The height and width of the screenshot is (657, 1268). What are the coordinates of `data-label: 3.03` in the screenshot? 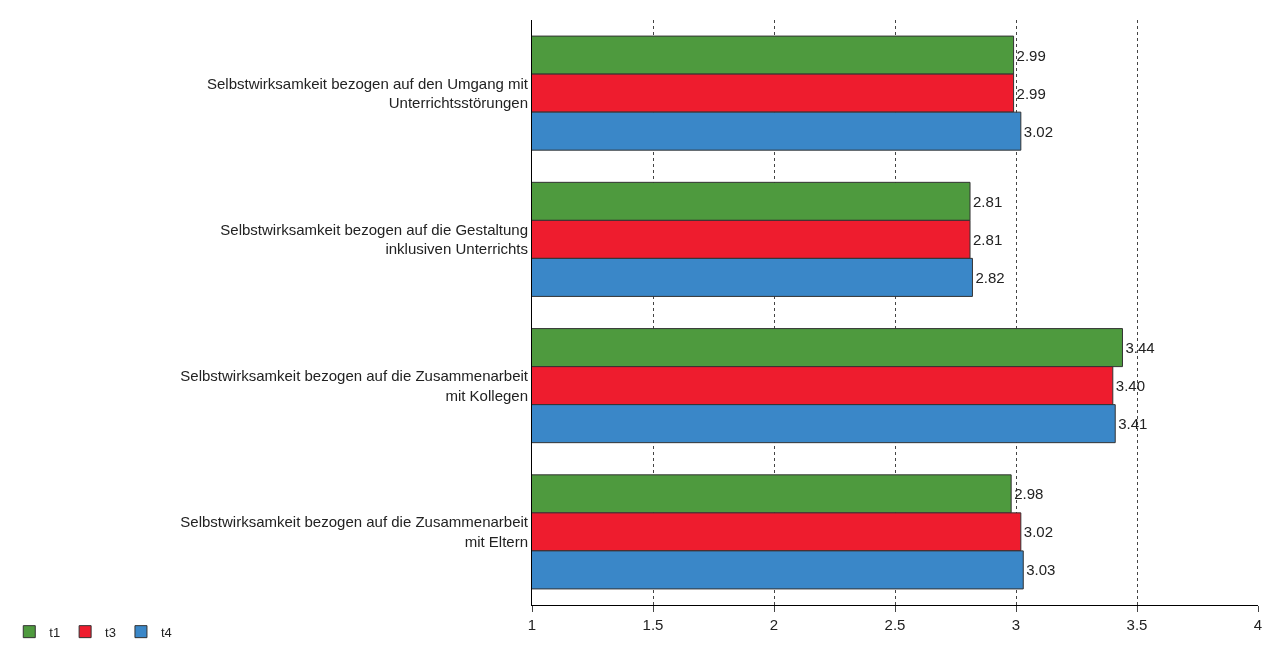 It's located at (1041, 570).